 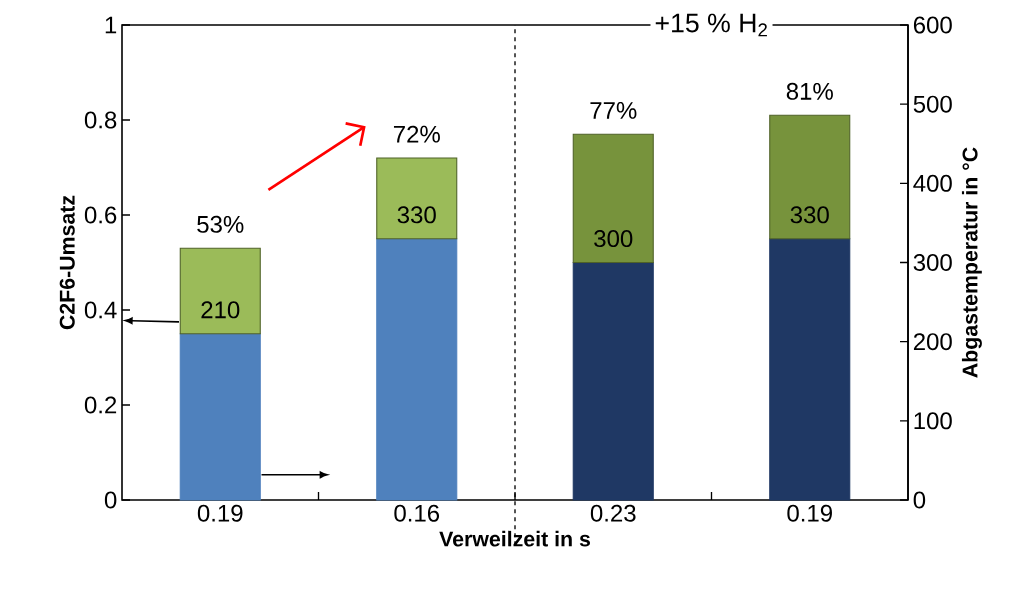 What do you see at coordinates (100, 120) in the screenshot?
I see `y-tick-label: 0.8` at bounding box center [100, 120].